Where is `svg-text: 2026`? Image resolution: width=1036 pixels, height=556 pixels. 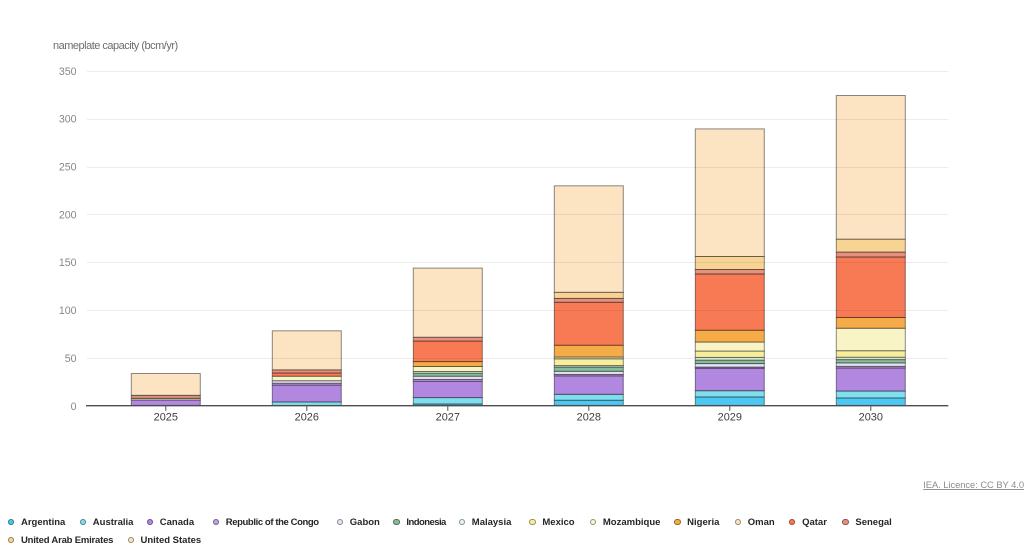 svg-text: 2026 is located at coordinates (307, 418).